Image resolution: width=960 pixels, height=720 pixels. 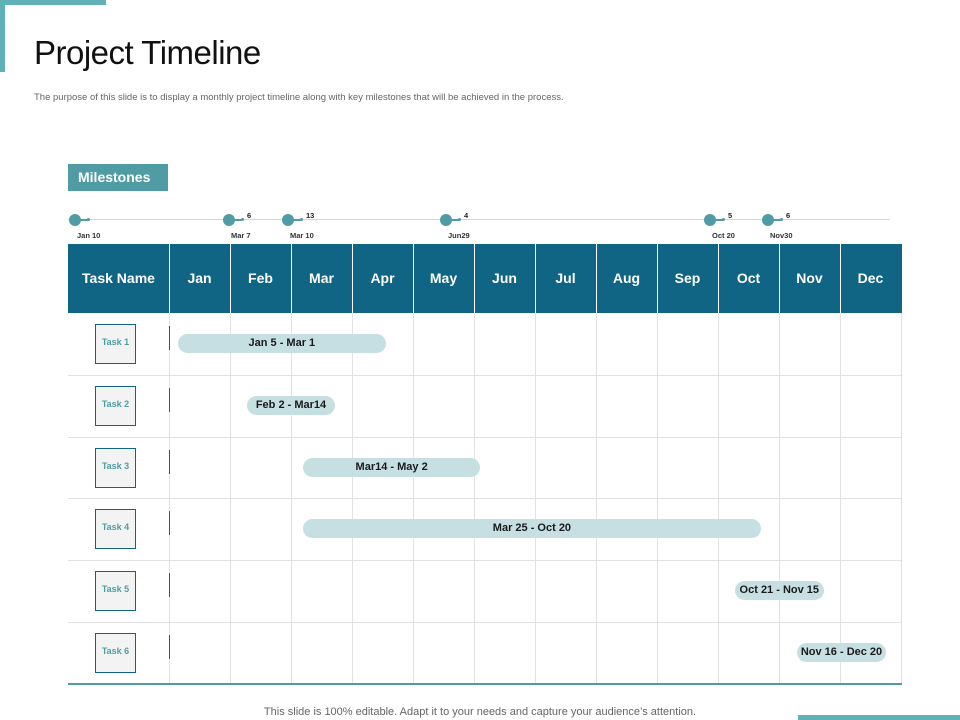 What do you see at coordinates (282, 343) in the screenshot?
I see `task-bar: Jan 5 - Mar 1` at bounding box center [282, 343].